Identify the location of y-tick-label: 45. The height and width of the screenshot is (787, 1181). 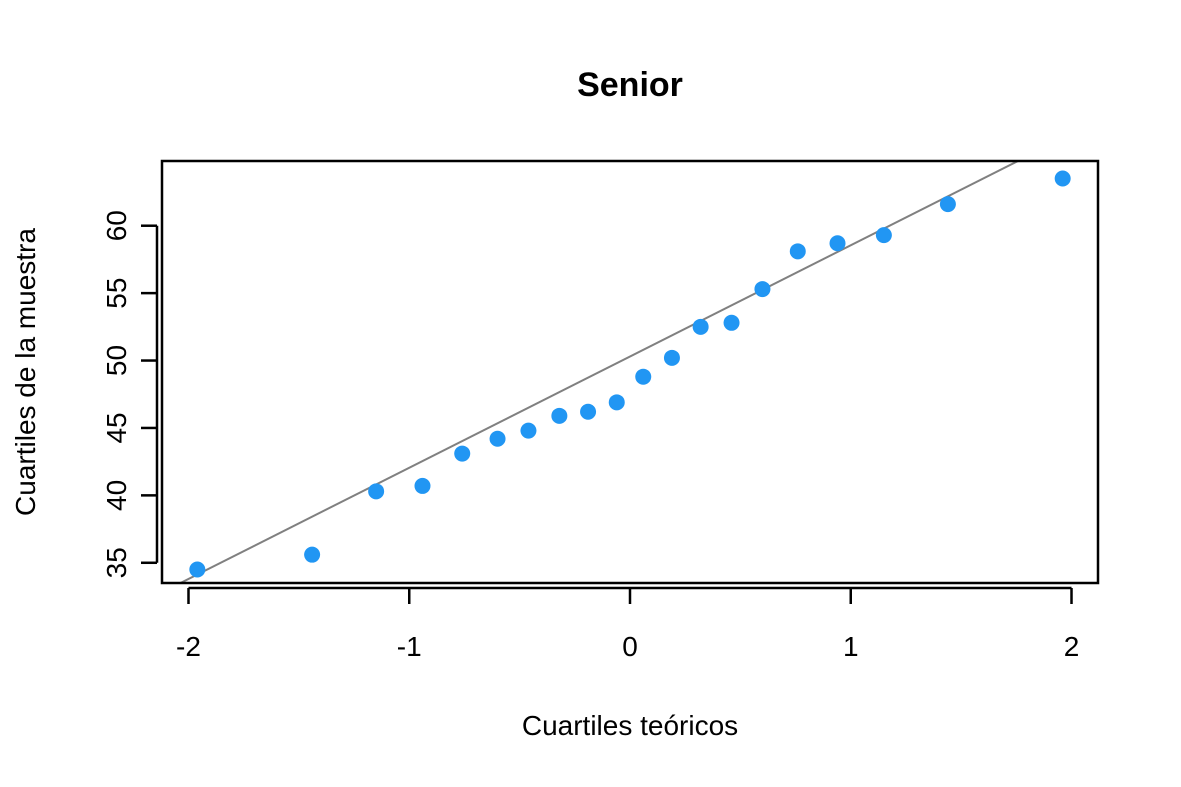
(116, 427).